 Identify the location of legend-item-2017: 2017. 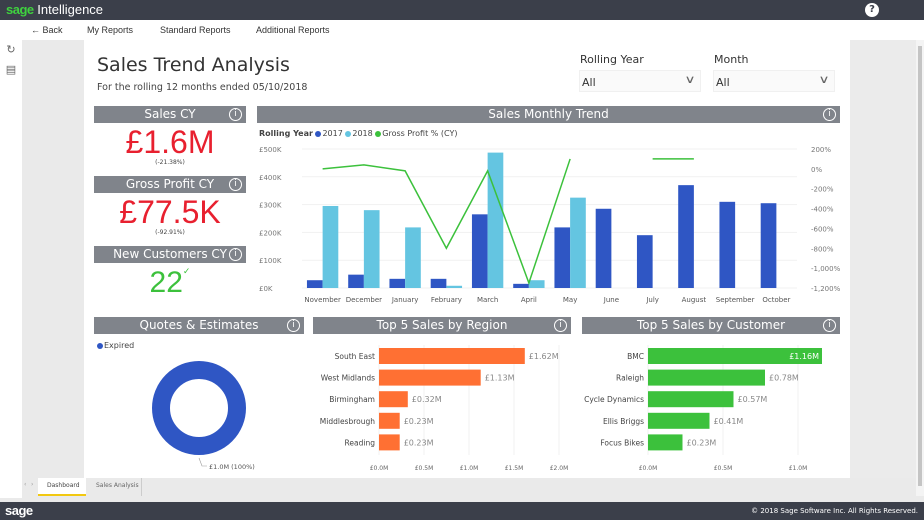
(329, 133).